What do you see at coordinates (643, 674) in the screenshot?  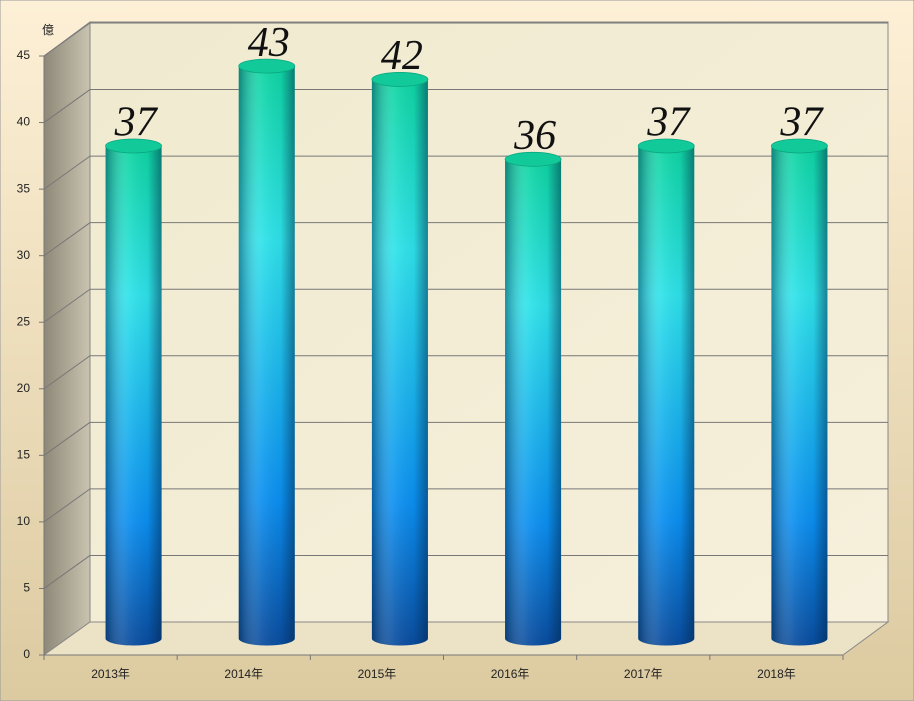 I see `x-tick-label: 2017年` at bounding box center [643, 674].